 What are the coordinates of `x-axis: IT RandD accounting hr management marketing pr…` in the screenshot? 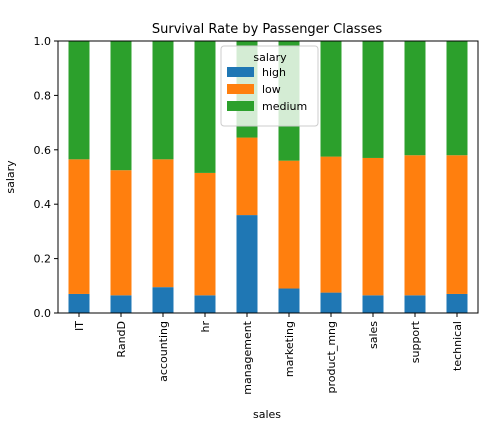 It's located at (268, 354).